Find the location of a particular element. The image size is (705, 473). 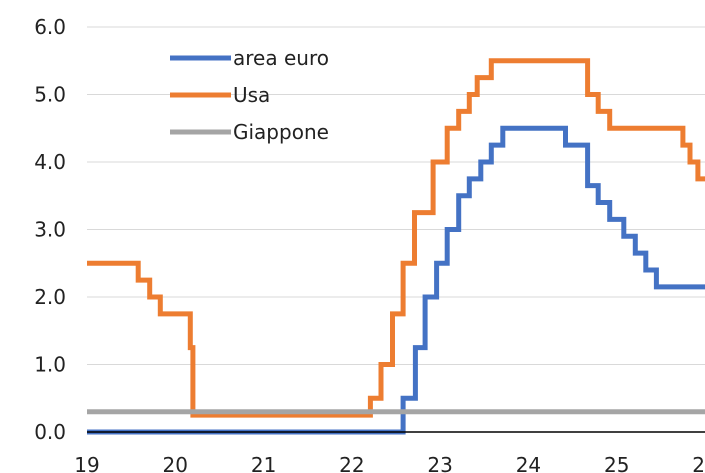

y-tick-label: 3.0 is located at coordinates (50, 230).